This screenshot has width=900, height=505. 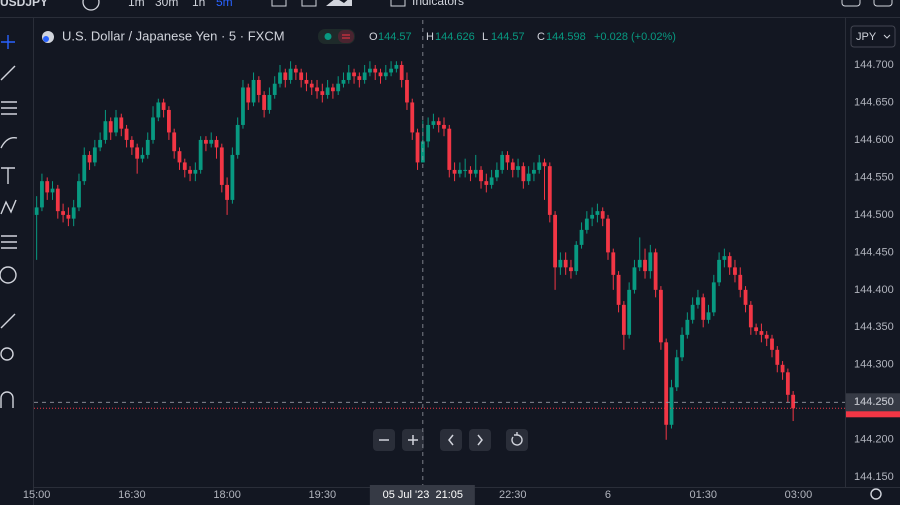 What do you see at coordinates (91, 5) in the screenshot?
I see `add-symbol` at bounding box center [91, 5].